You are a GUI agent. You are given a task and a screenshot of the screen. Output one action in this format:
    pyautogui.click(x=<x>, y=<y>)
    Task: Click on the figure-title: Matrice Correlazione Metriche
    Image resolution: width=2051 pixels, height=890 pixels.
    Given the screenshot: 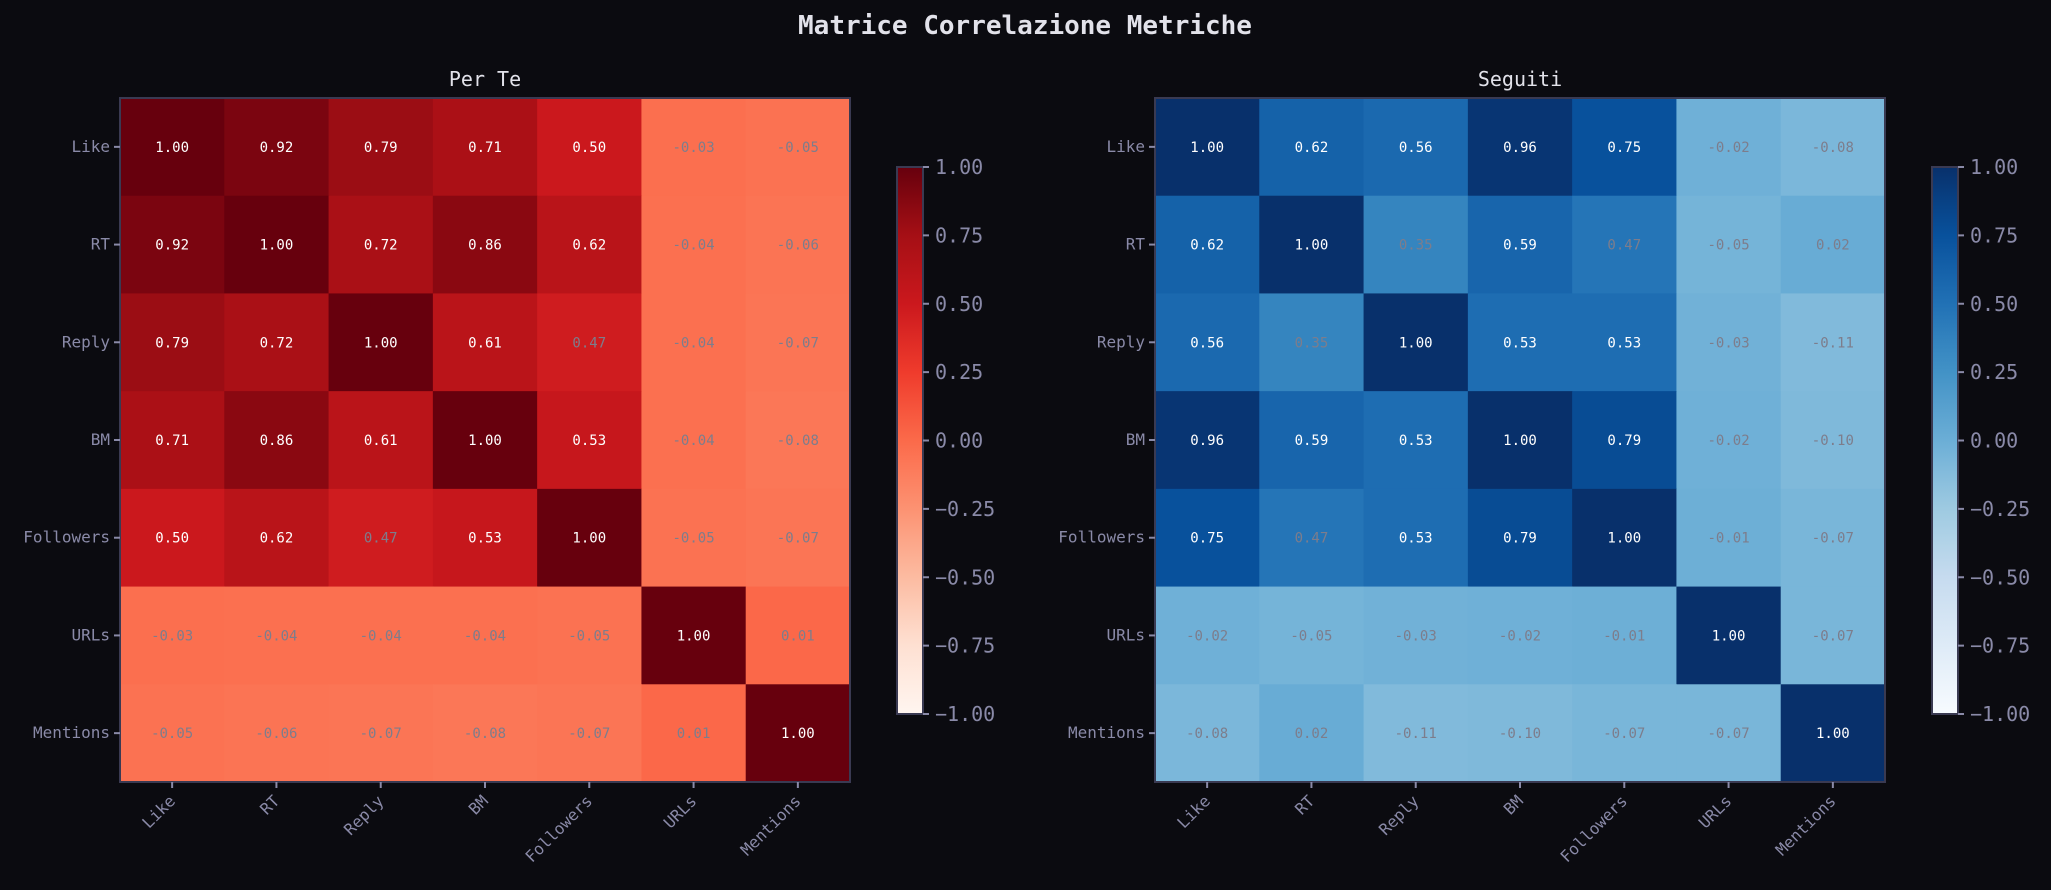 What is the action you would take?
    pyautogui.click(x=1025, y=26)
    